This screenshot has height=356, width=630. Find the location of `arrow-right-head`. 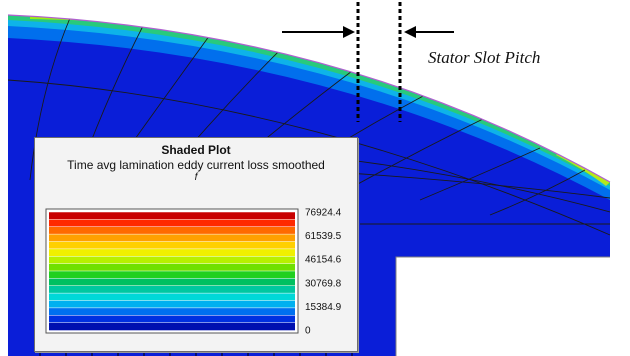

arrow-right-head is located at coordinates (410, 32).